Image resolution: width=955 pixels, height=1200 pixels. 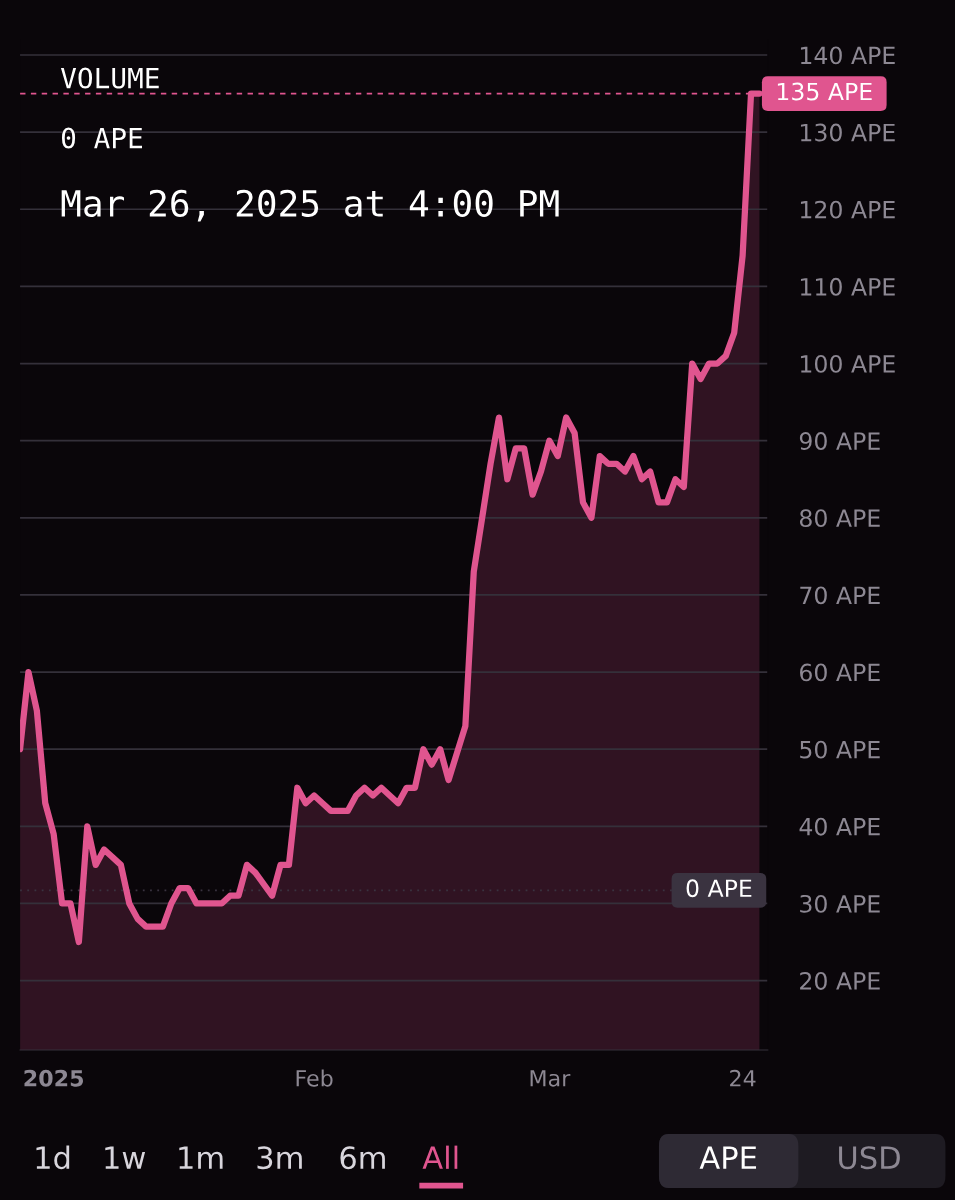 I want to click on y-tick-label: 80 APE, so click(x=839, y=518).